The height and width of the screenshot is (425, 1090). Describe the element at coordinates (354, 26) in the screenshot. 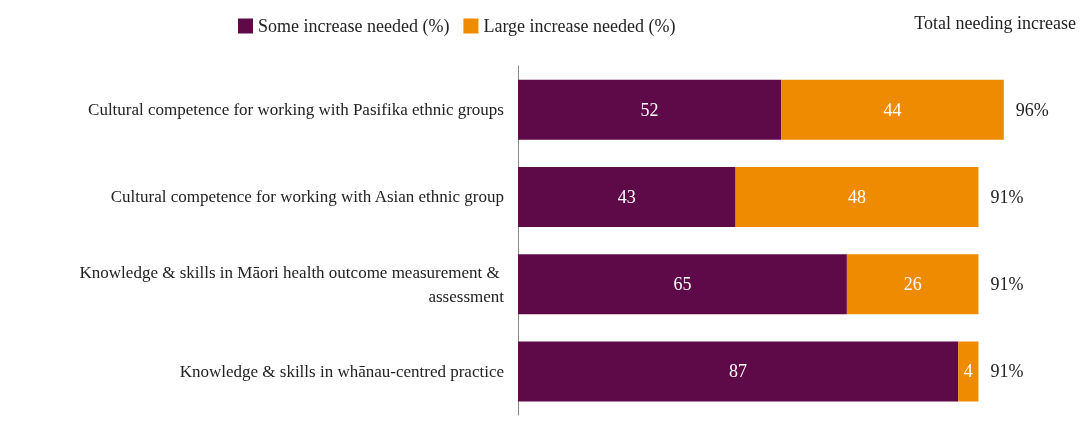

I see `legend-label: Some increase needed (%)` at that location.